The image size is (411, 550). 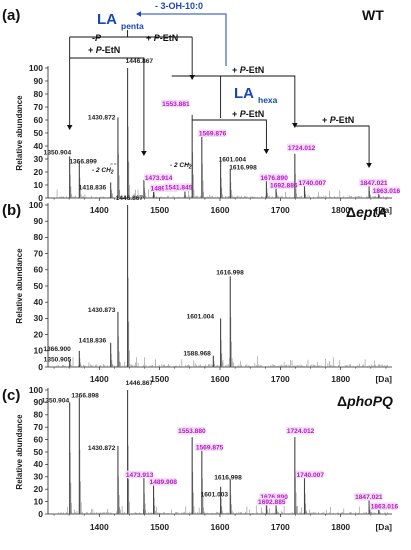 I want to click on blue-loss-arrow, so click(x=181, y=38).